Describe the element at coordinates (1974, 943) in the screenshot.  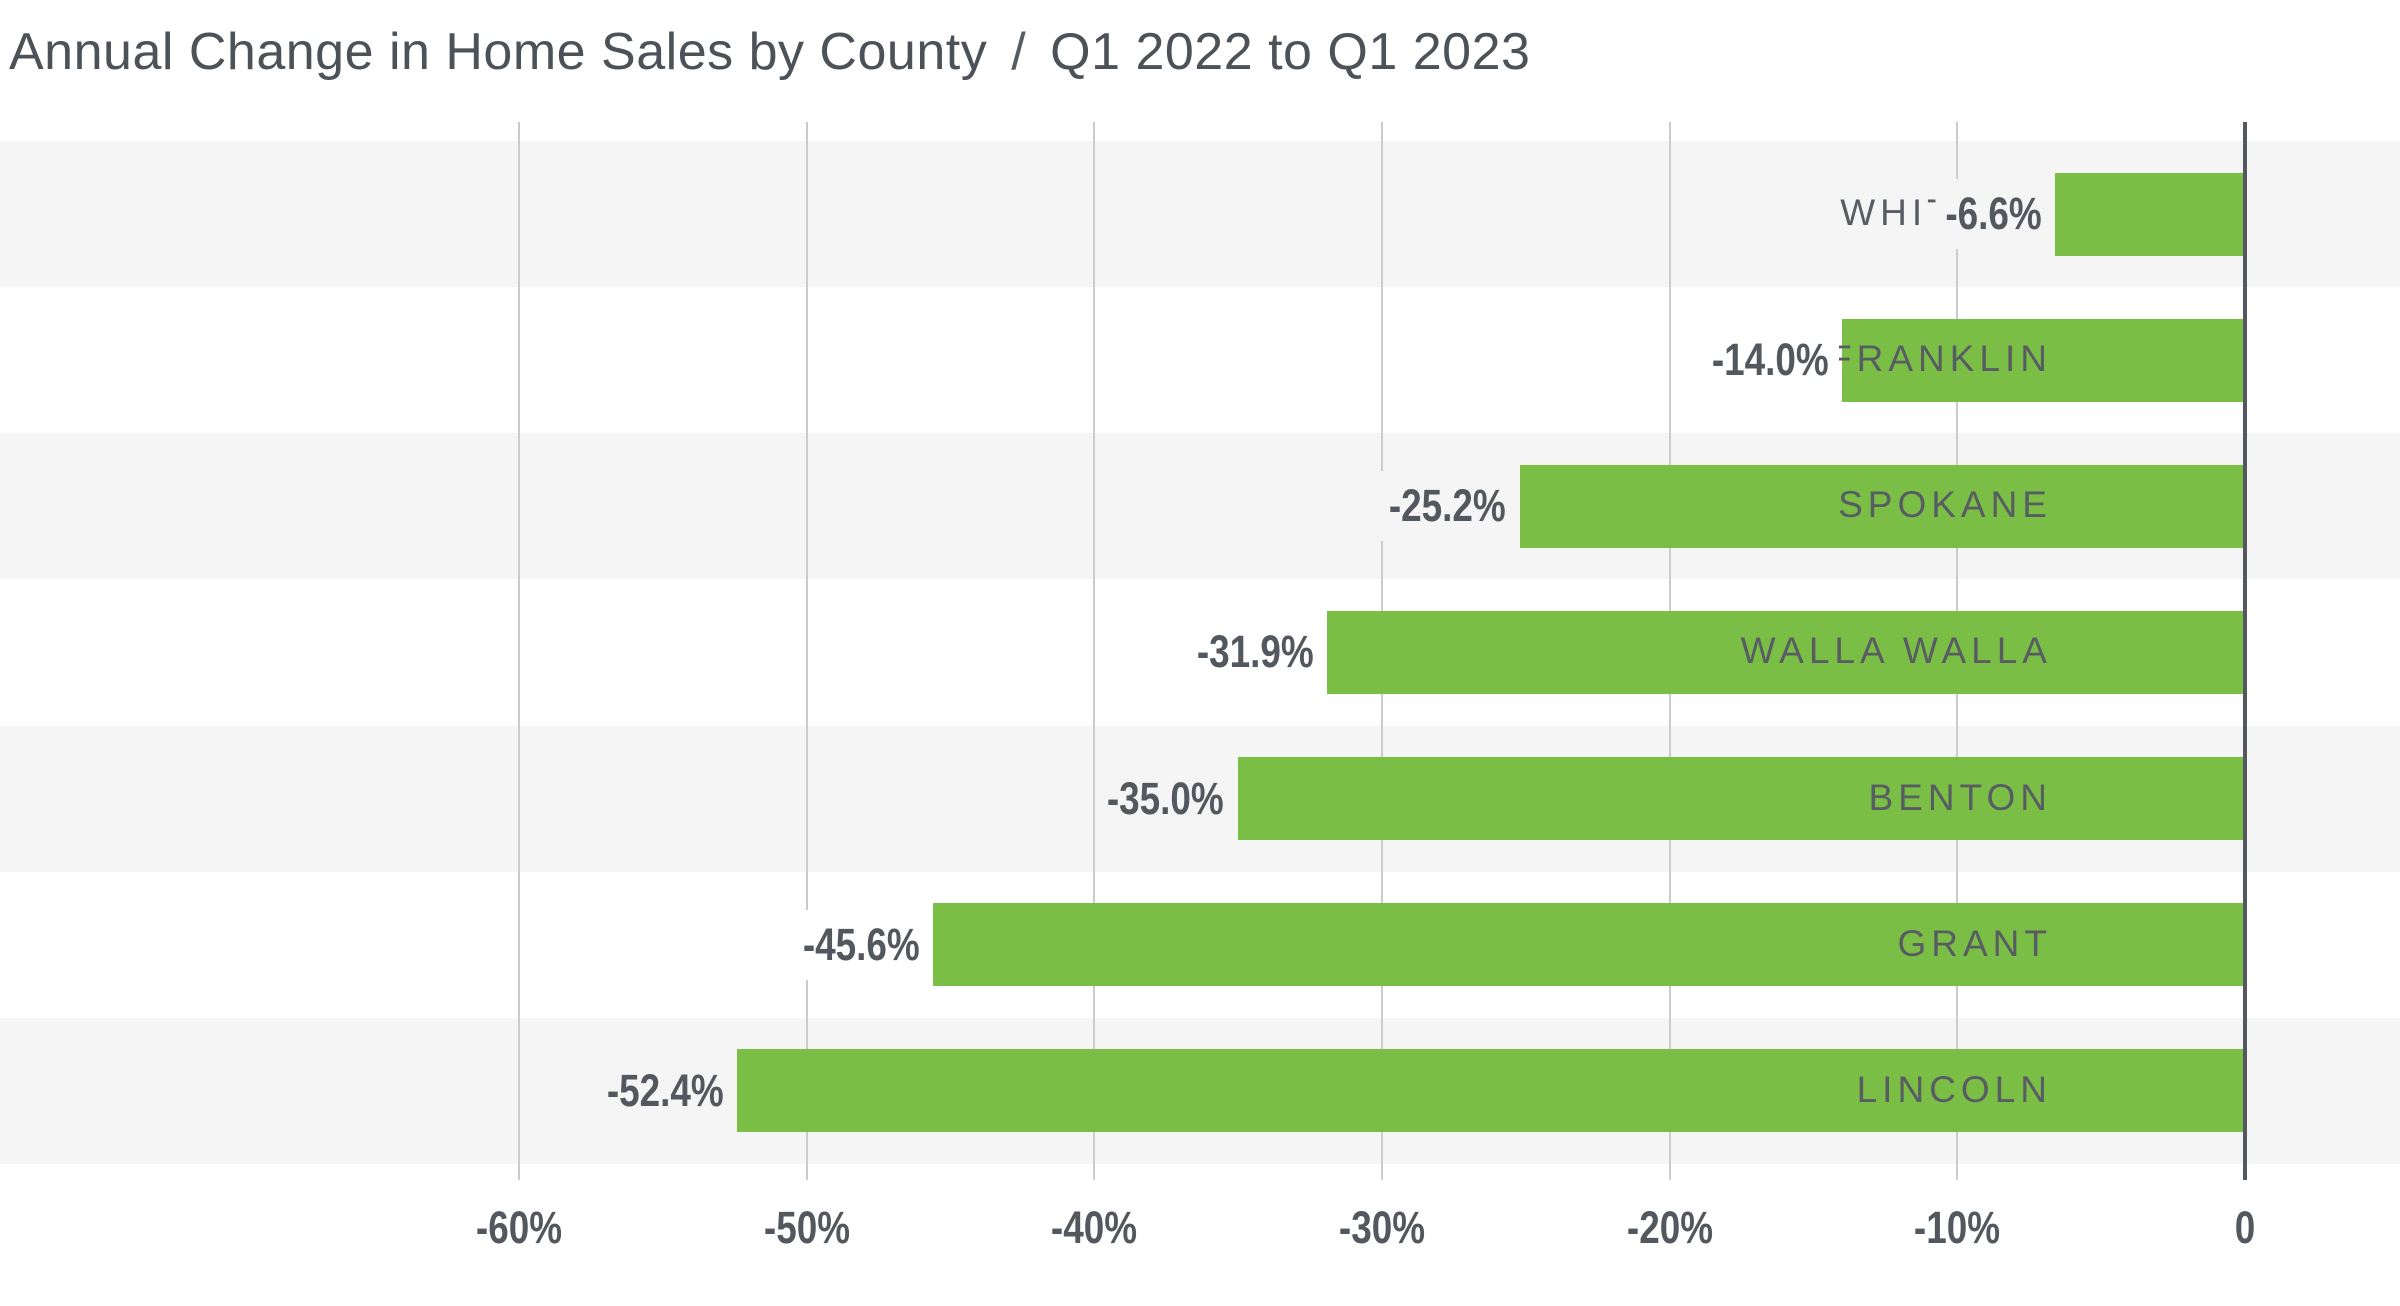
I see `category-label: GRANT` at that location.